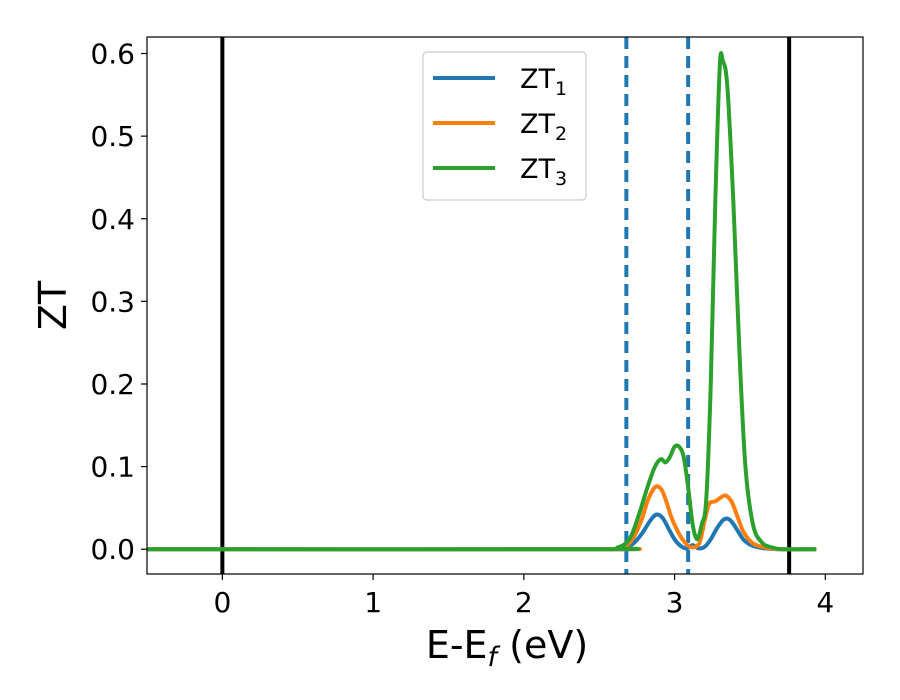  What do you see at coordinates (373, 602) in the screenshot?
I see `x-tick-label: 1` at bounding box center [373, 602].